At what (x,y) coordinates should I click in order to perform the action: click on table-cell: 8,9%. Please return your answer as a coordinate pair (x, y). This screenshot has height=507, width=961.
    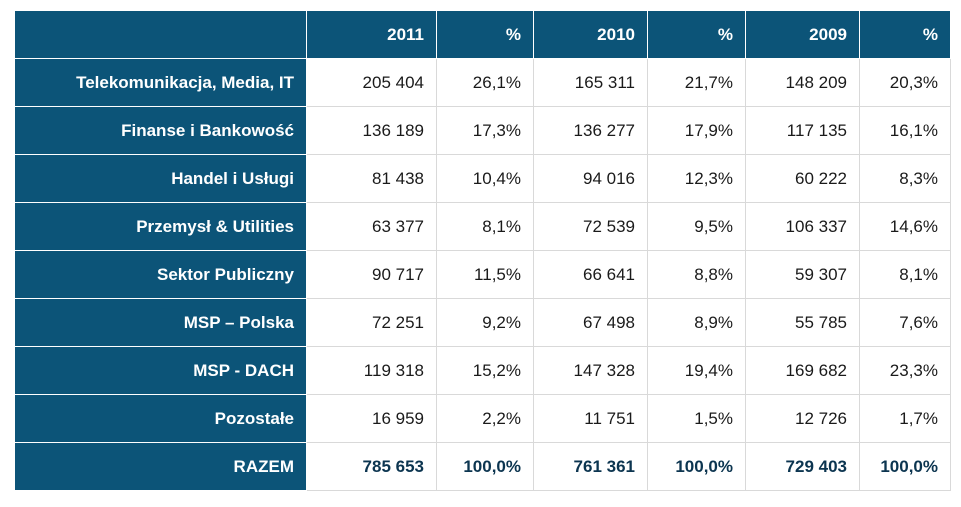
    Looking at the image, I should click on (696, 322).